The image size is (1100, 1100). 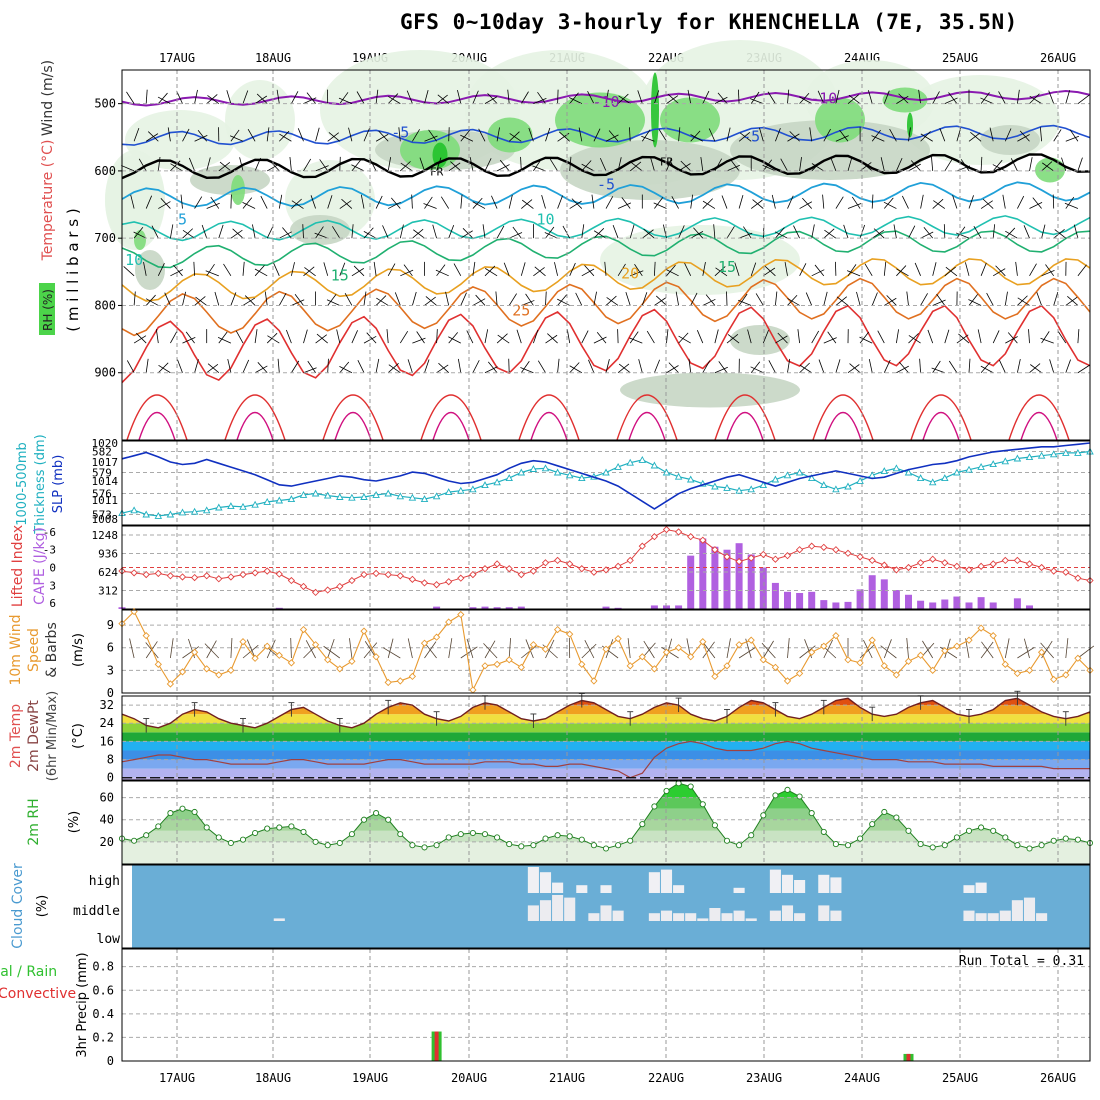 I want to click on temp-band, so click(x=606, y=719).